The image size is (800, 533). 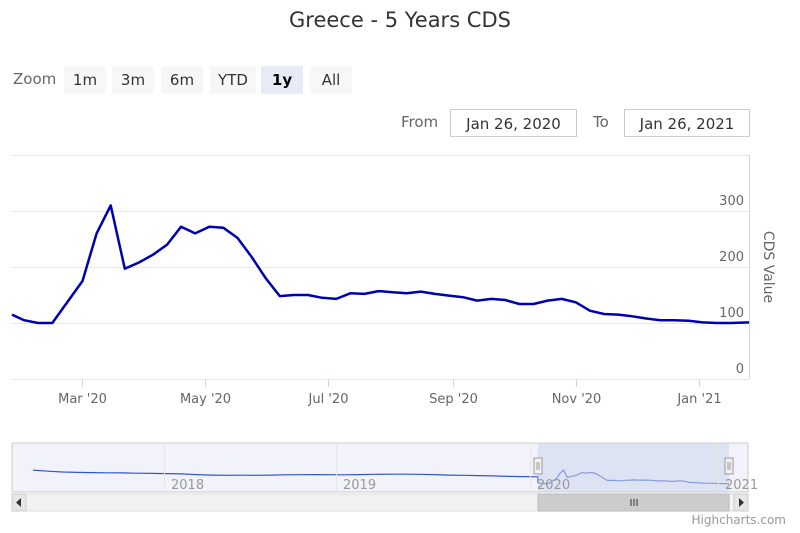 I want to click on highcharts-credits-link: Highcharts.com, so click(x=738, y=520).